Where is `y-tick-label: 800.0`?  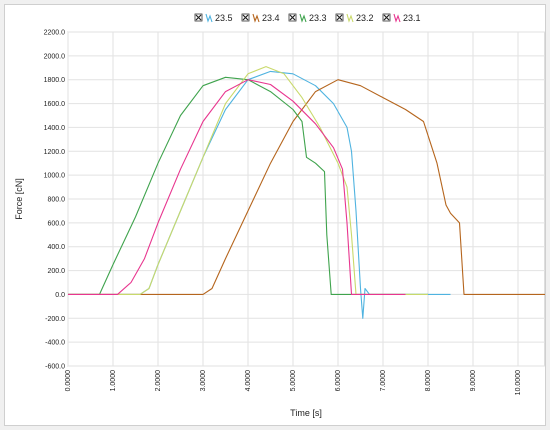 y-tick-label: 800.0 is located at coordinates (56, 200).